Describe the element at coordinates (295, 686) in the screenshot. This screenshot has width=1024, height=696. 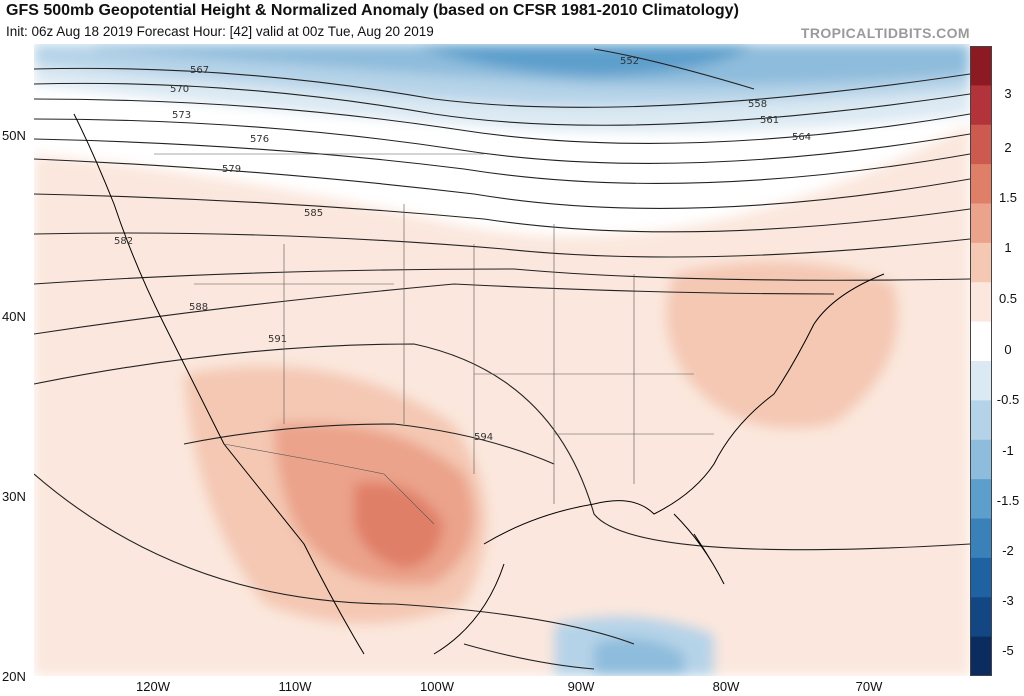
I see `lon-label: 110W` at that location.